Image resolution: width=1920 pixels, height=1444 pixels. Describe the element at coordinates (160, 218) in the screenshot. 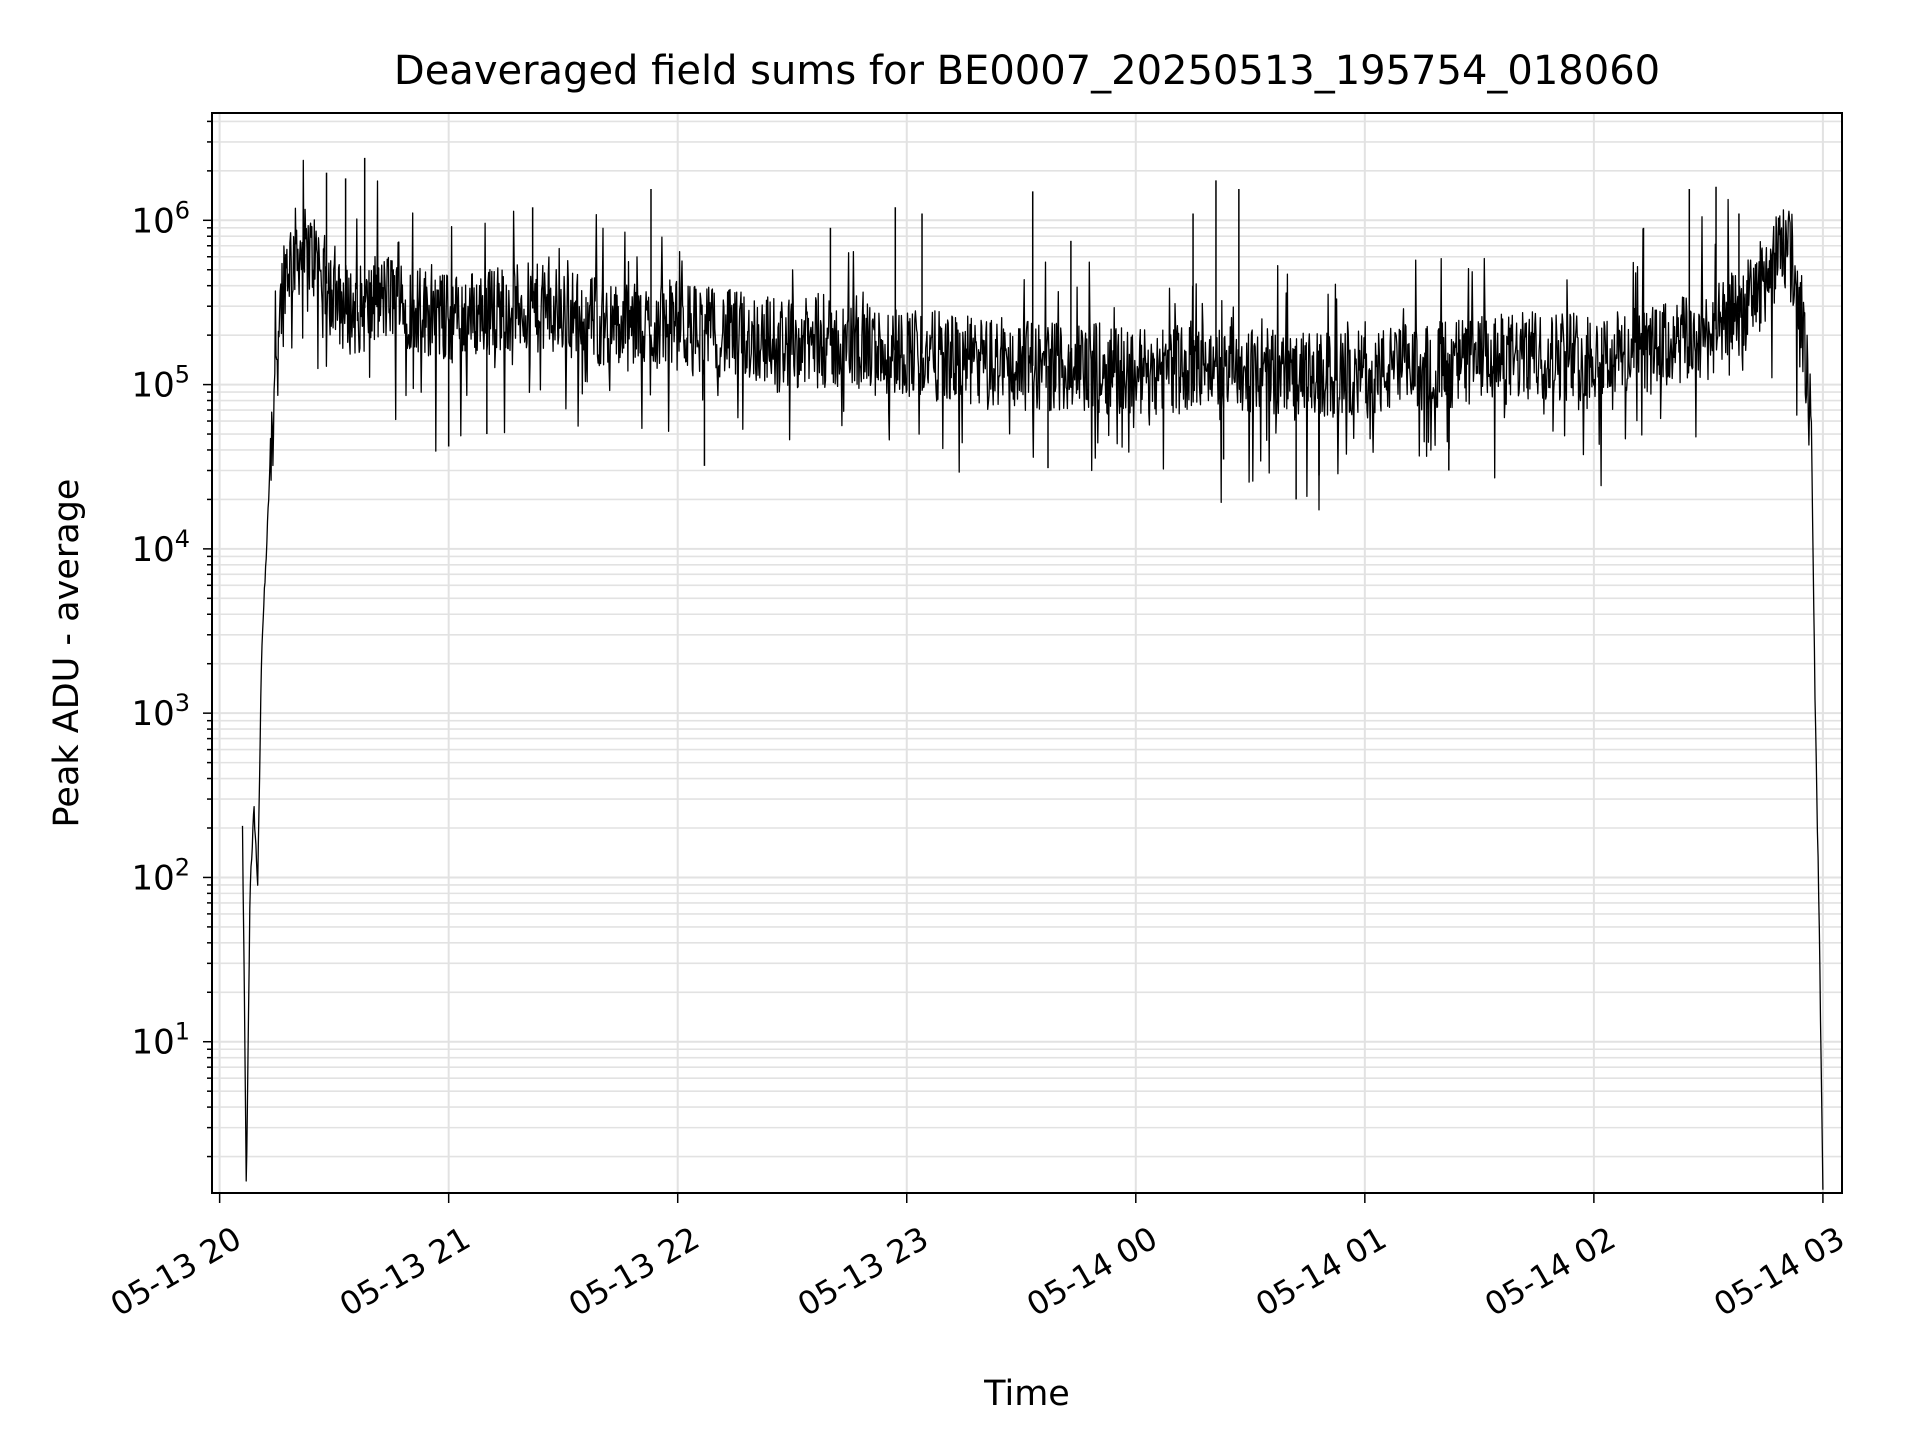

I see `y-tick-label: 10⁶` at that location.